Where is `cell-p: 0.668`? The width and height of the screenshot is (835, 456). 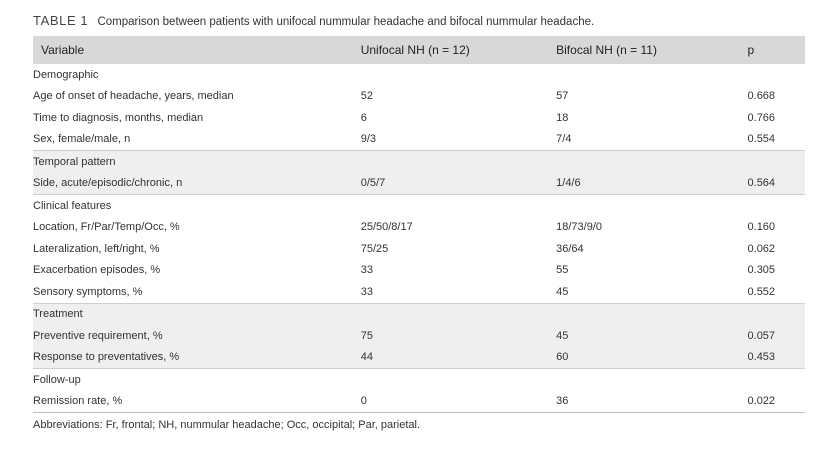
cell-p: 0.668 is located at coordinates (761, 96).